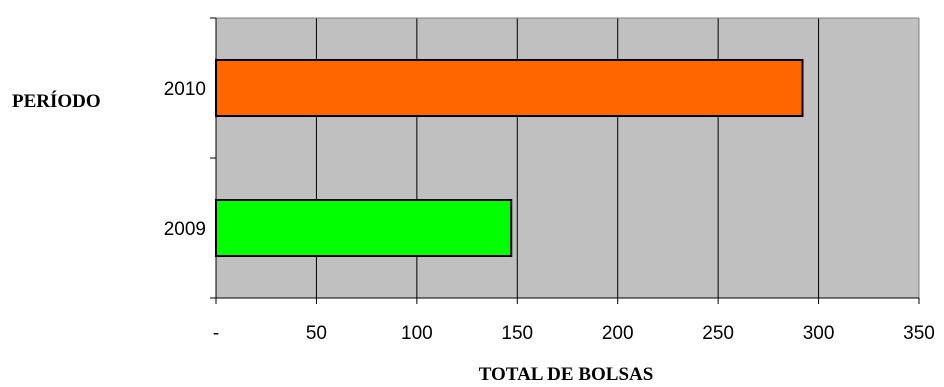 The width and height of the screenshot is (944, 387). Describe the element at coordinates (819, 333) in the screenshot. I see `x-tick-label: 300` at that location.